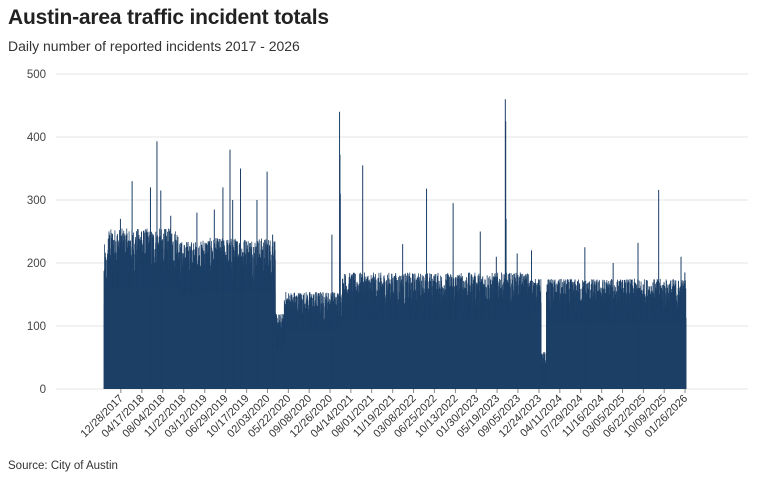 This screenshot has width=768, height=482. I want to click on chart-title: Austin-area traffic incident totals, so click(168, 17).